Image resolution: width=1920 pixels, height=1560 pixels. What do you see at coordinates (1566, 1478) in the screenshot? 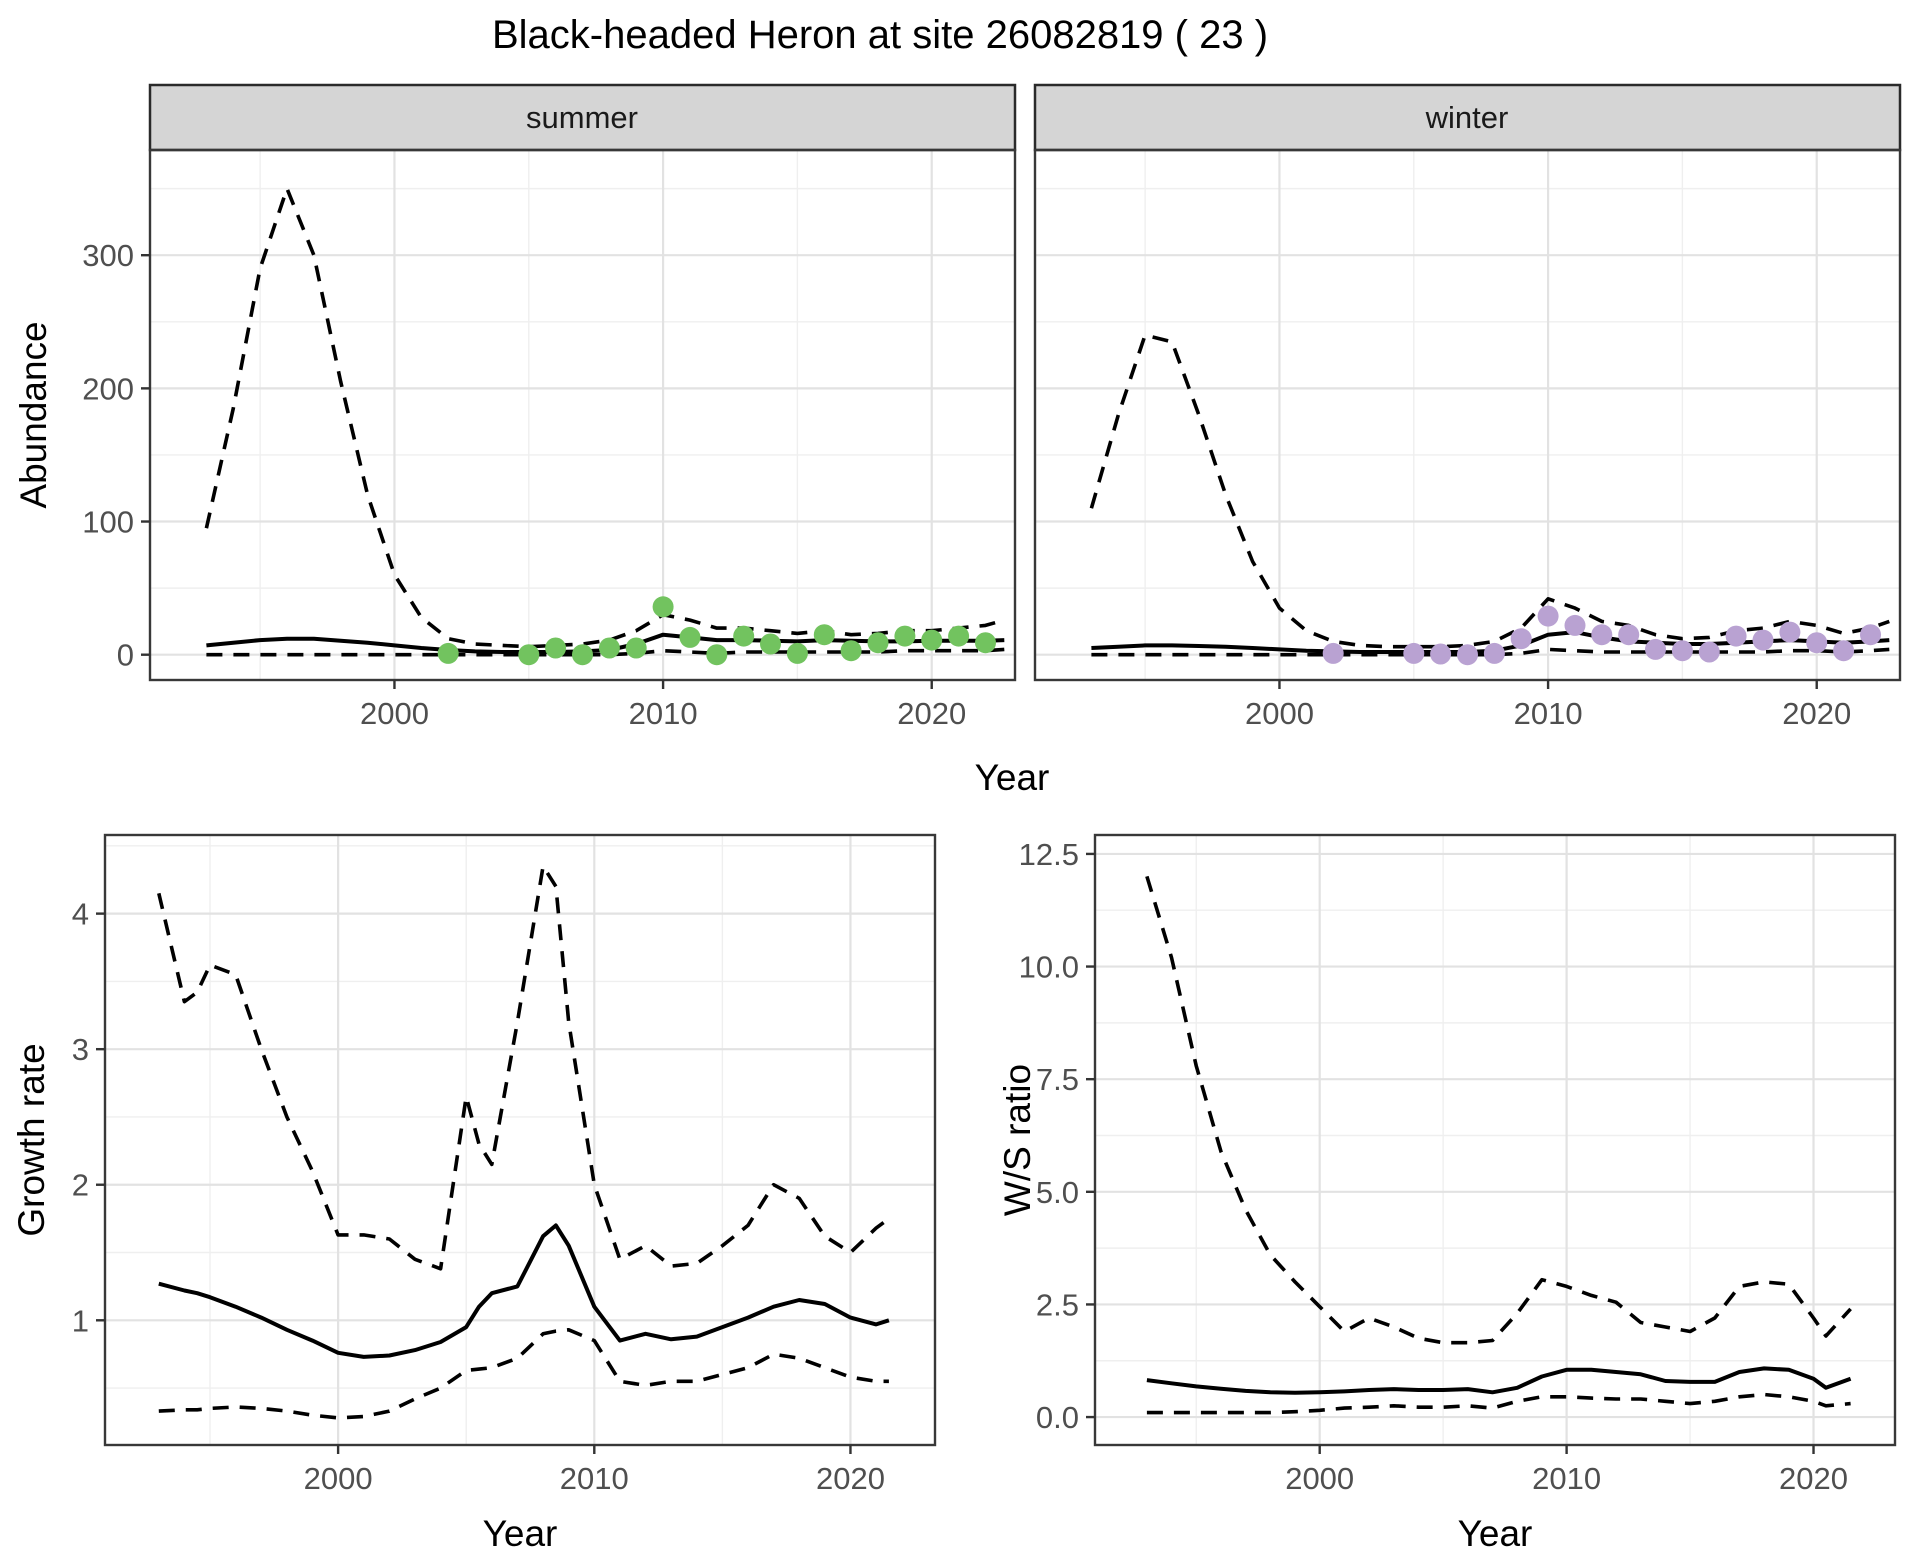
I see `ws-x-tick-label: 2010` at bounding box center [1566, 1478].